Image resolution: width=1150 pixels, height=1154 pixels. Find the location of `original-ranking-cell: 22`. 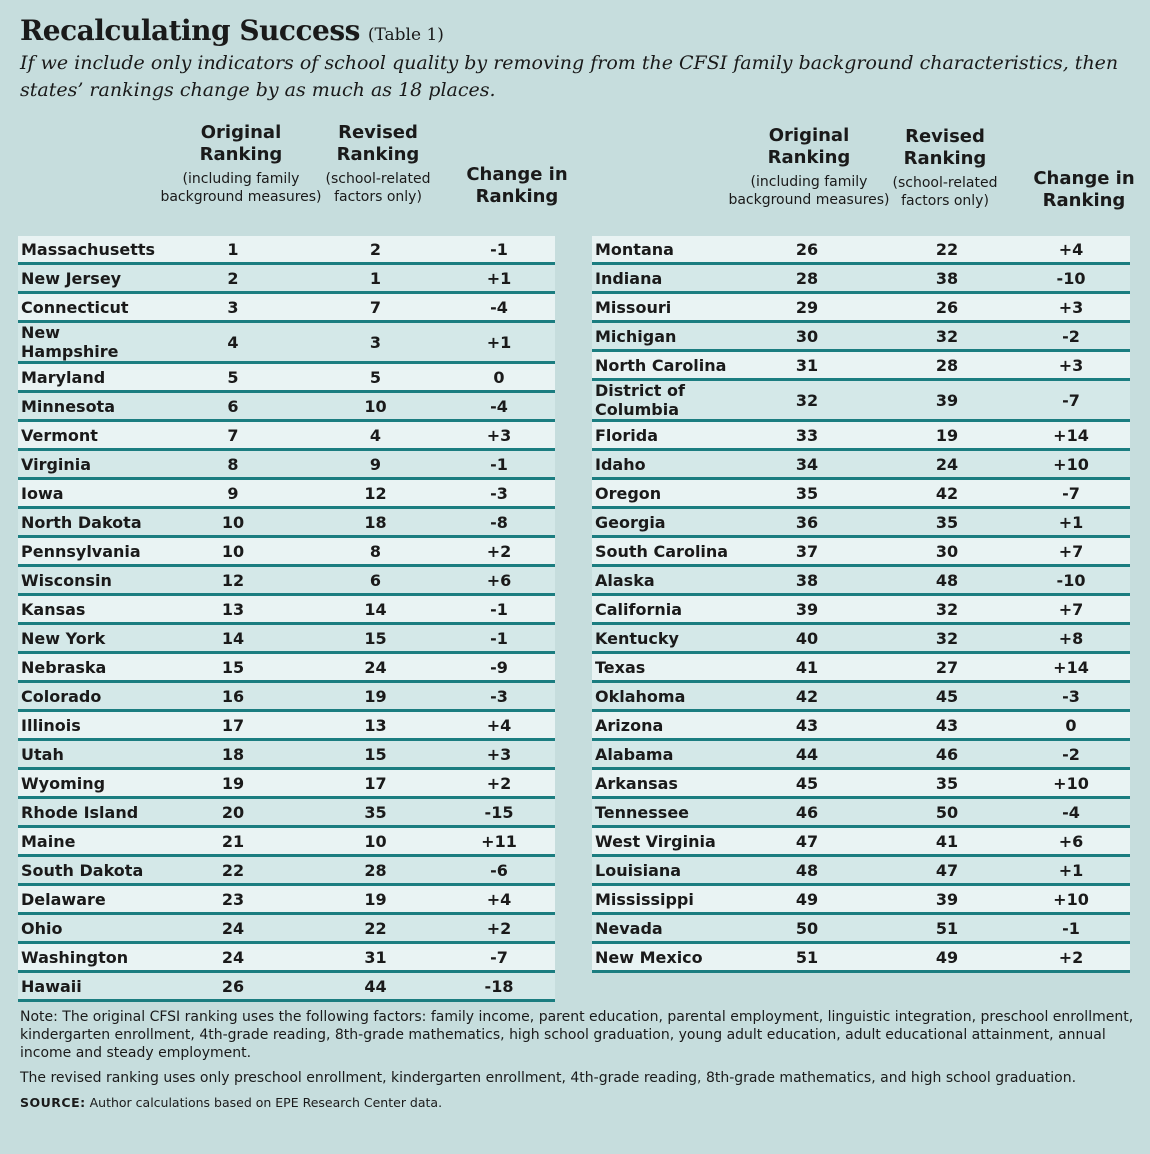

original-ranking-cell: 22 is located at coordinates (233, 870).